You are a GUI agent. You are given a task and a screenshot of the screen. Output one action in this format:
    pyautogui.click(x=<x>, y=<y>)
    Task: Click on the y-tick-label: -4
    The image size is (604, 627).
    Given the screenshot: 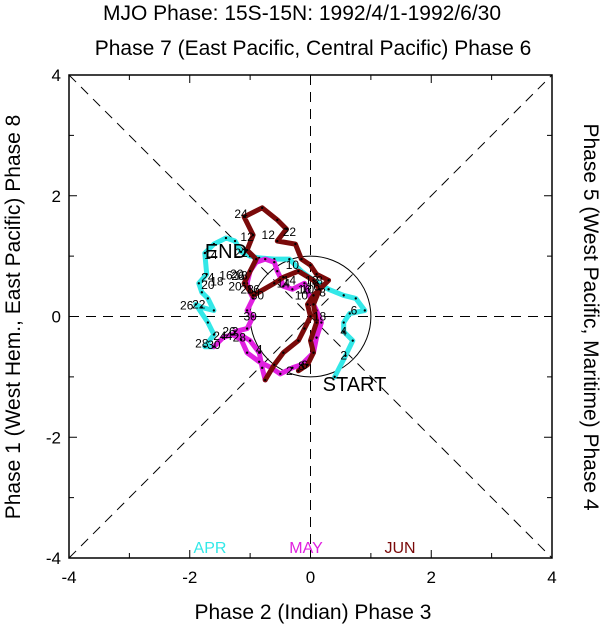 What is the action you would take?
    pyautogui.click(x=53, y=558)
    